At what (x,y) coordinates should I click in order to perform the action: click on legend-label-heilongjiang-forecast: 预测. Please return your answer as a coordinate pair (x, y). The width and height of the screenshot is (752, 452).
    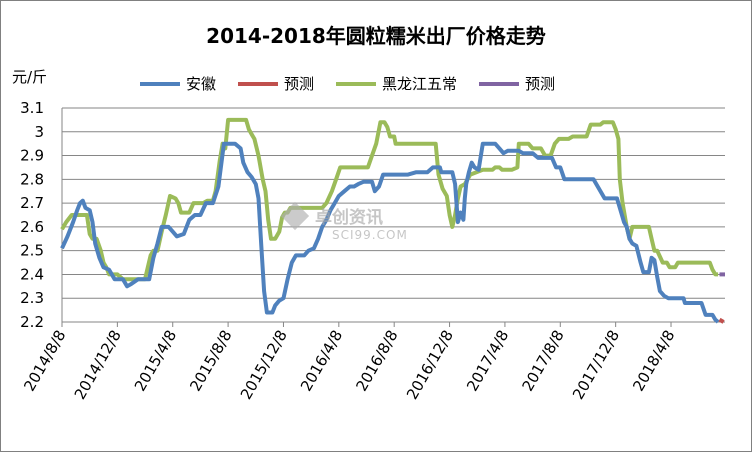
    Looking at the image, I should click on (540, 84).